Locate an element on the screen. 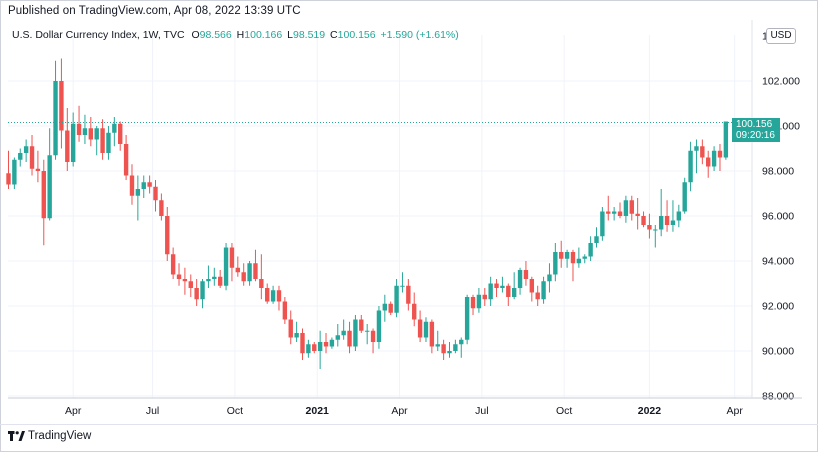  brand-name: TradingView is located at coordinates (60, 436).